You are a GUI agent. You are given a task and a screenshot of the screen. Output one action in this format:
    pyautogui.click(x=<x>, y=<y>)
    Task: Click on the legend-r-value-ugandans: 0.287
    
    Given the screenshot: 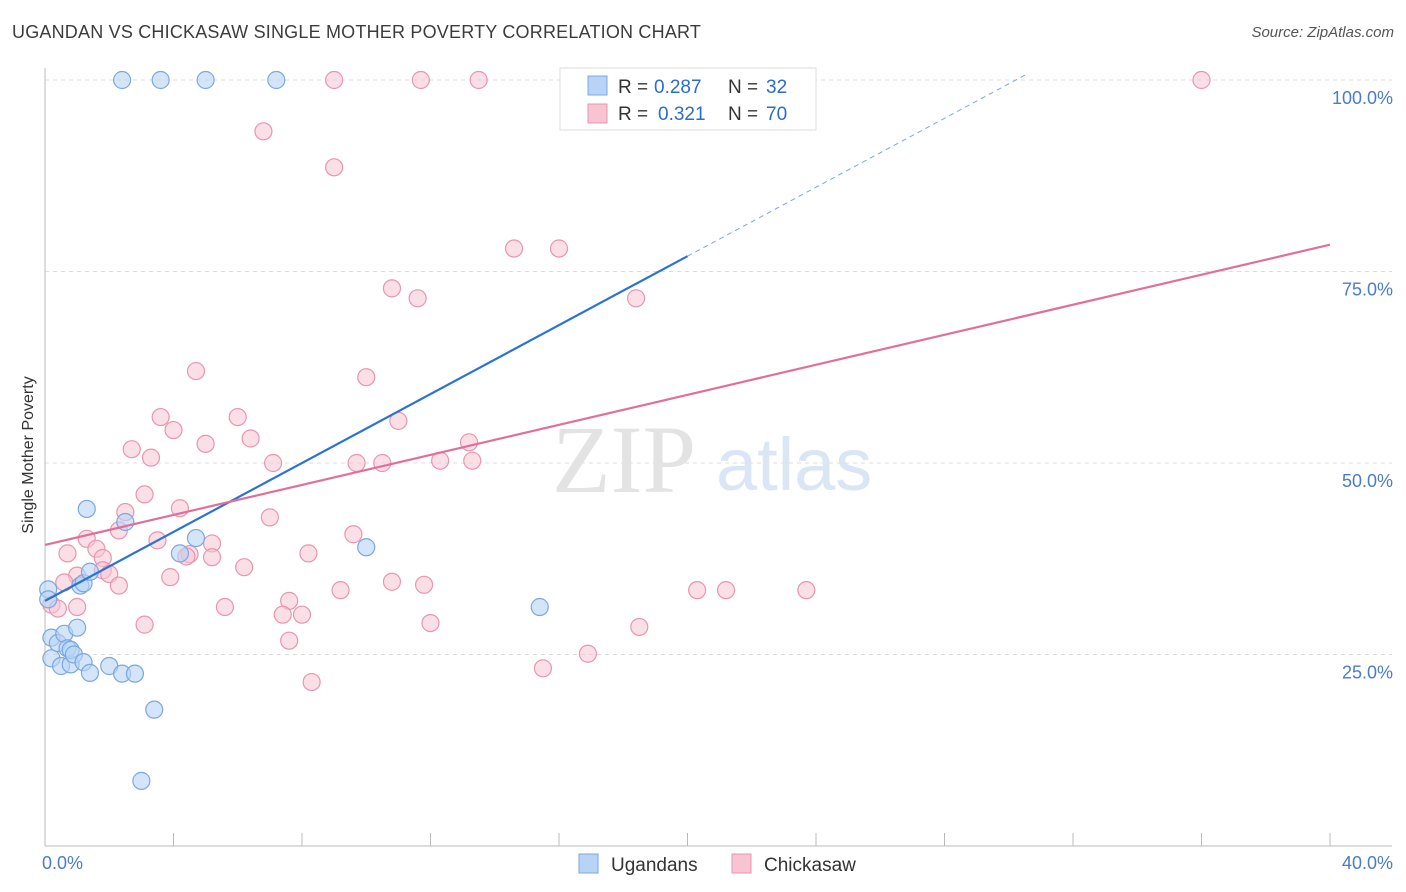 What is the action you would take?
    pyautogui.click(x=678, y=87)
    